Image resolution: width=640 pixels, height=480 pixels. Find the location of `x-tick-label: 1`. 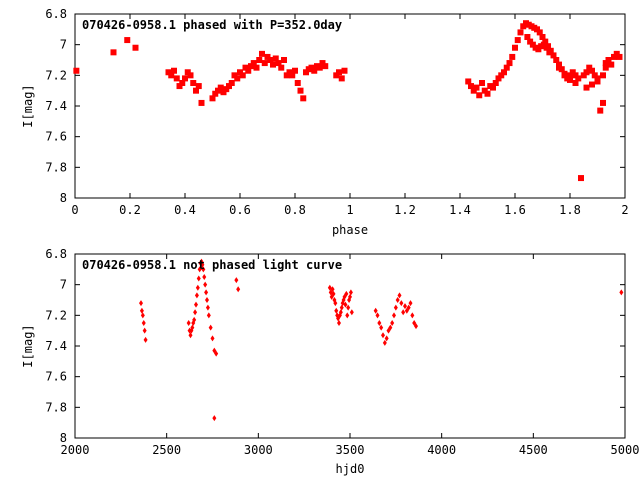

x-tick-label: 1 is located at coordinates (349, 210).